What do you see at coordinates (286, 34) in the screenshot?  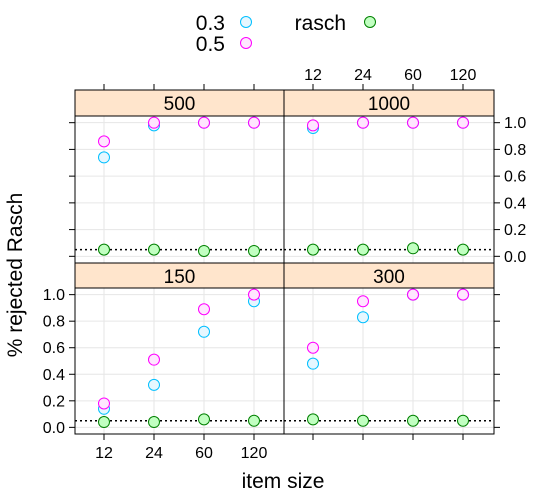 I see `legend: 0.30.5 rasch` at bounding box center [286, 34].